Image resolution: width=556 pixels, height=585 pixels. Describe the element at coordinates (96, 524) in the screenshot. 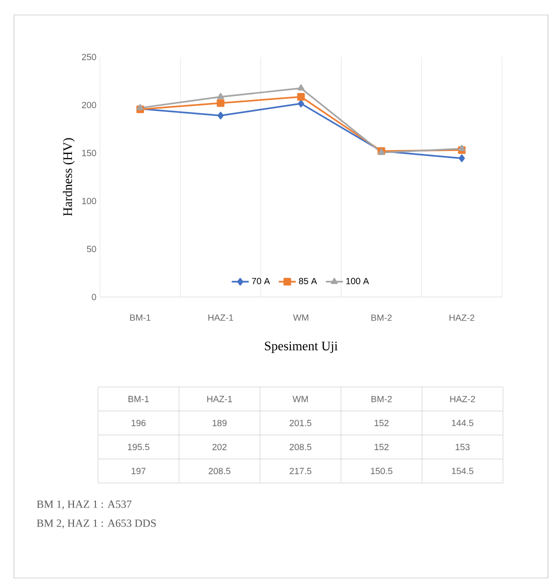

I see `text: BM 2, HAZ 1 : A653 DDS` at that location.